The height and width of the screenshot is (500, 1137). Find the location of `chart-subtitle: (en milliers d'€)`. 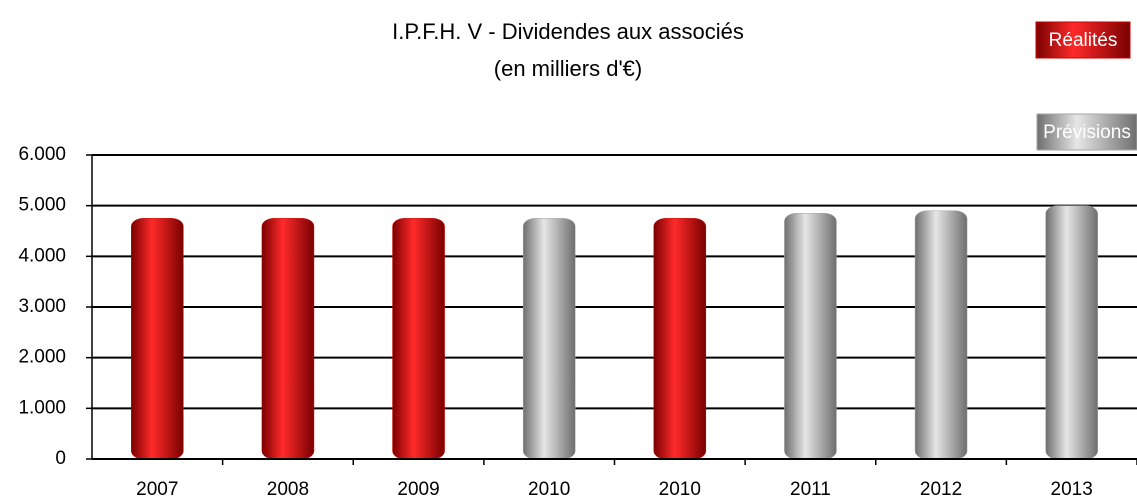

chart-subtitle: (en milliers d'€) is located at coordinates (568, 68).